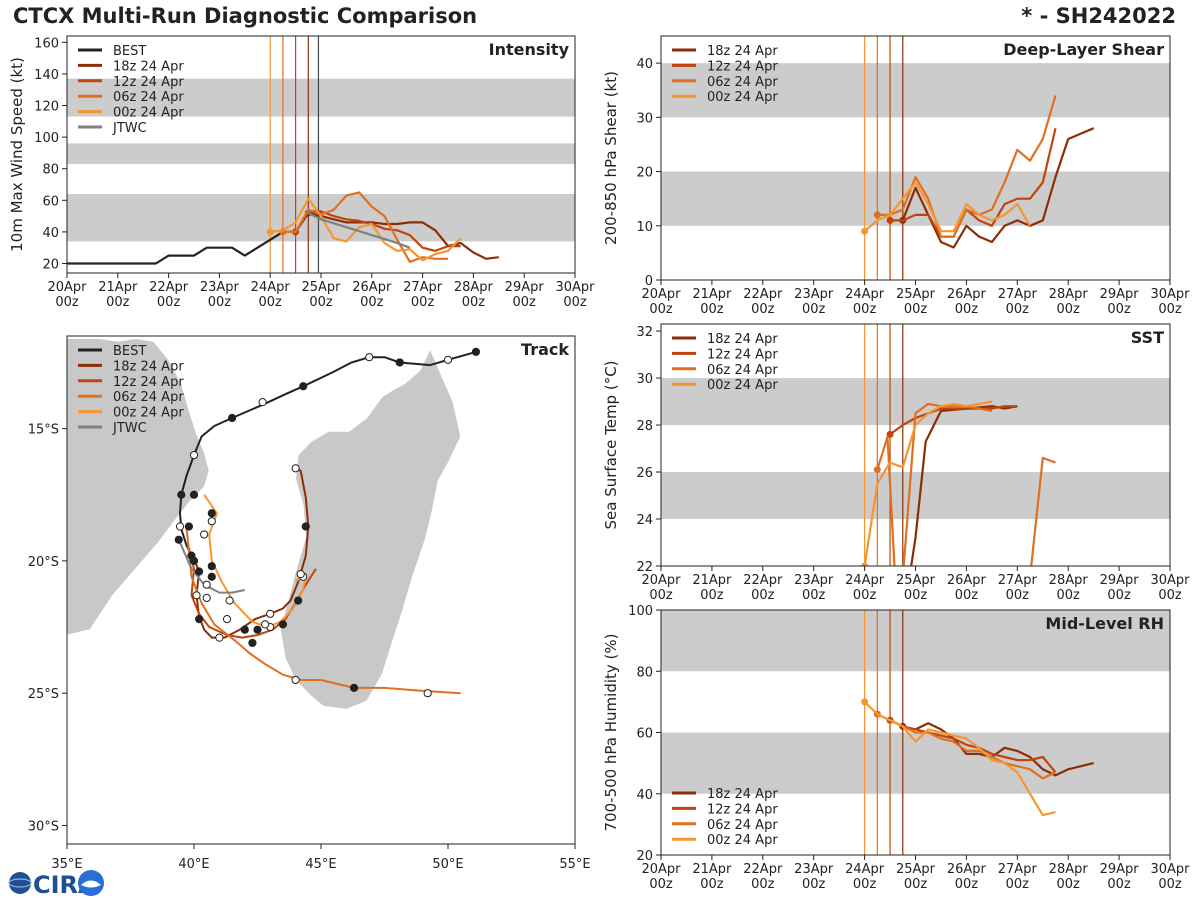 The width and height of the screenshot is (1200, 900). I want to click on panel-title: Deep-Layer Shear, so click(1083, 49).